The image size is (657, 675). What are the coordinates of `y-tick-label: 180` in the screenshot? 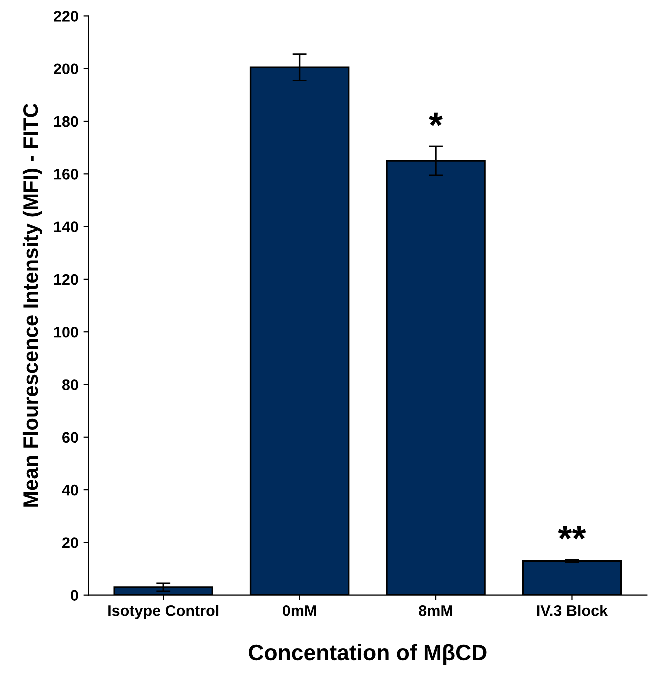 It's located at (66, 122).